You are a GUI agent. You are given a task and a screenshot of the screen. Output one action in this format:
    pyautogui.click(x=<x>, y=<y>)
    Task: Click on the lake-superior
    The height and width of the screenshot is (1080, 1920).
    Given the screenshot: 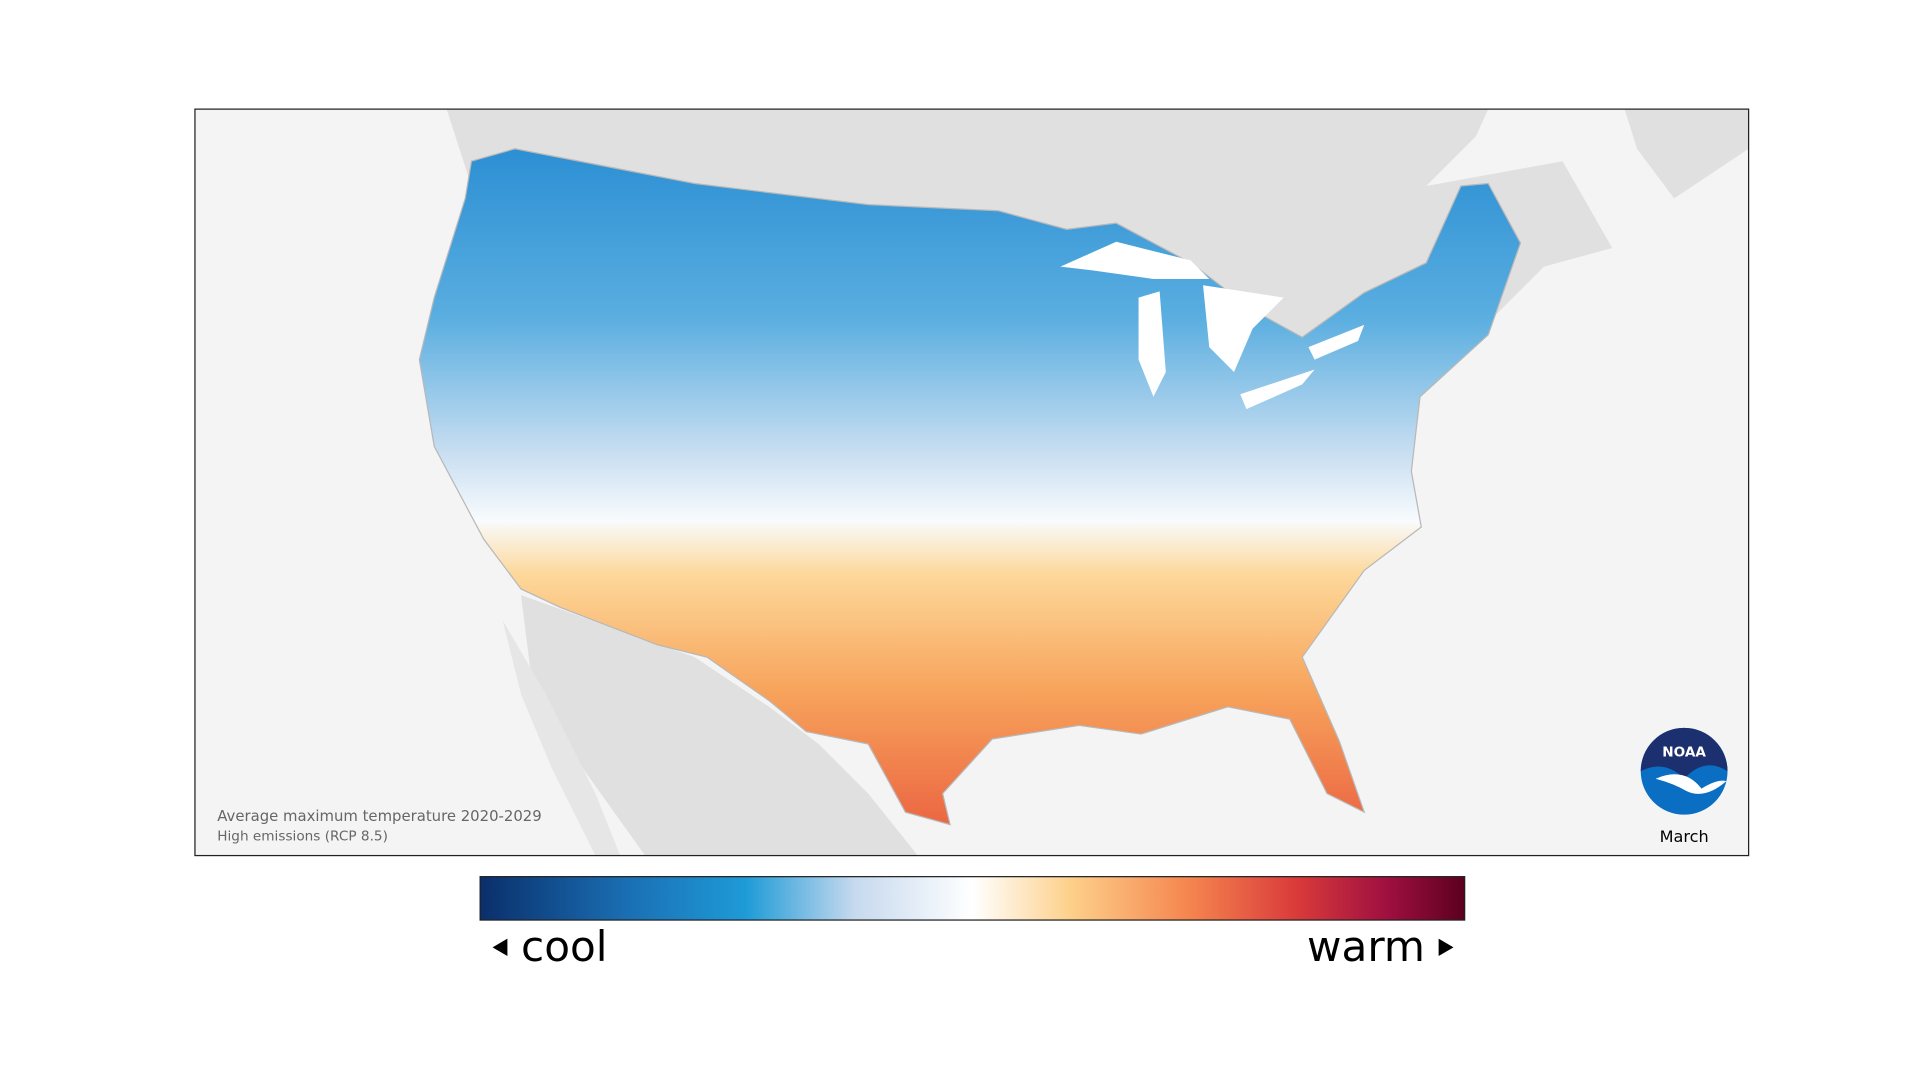 What is the action you would take?
    pyautogui.click(x=1135, y=260)
    